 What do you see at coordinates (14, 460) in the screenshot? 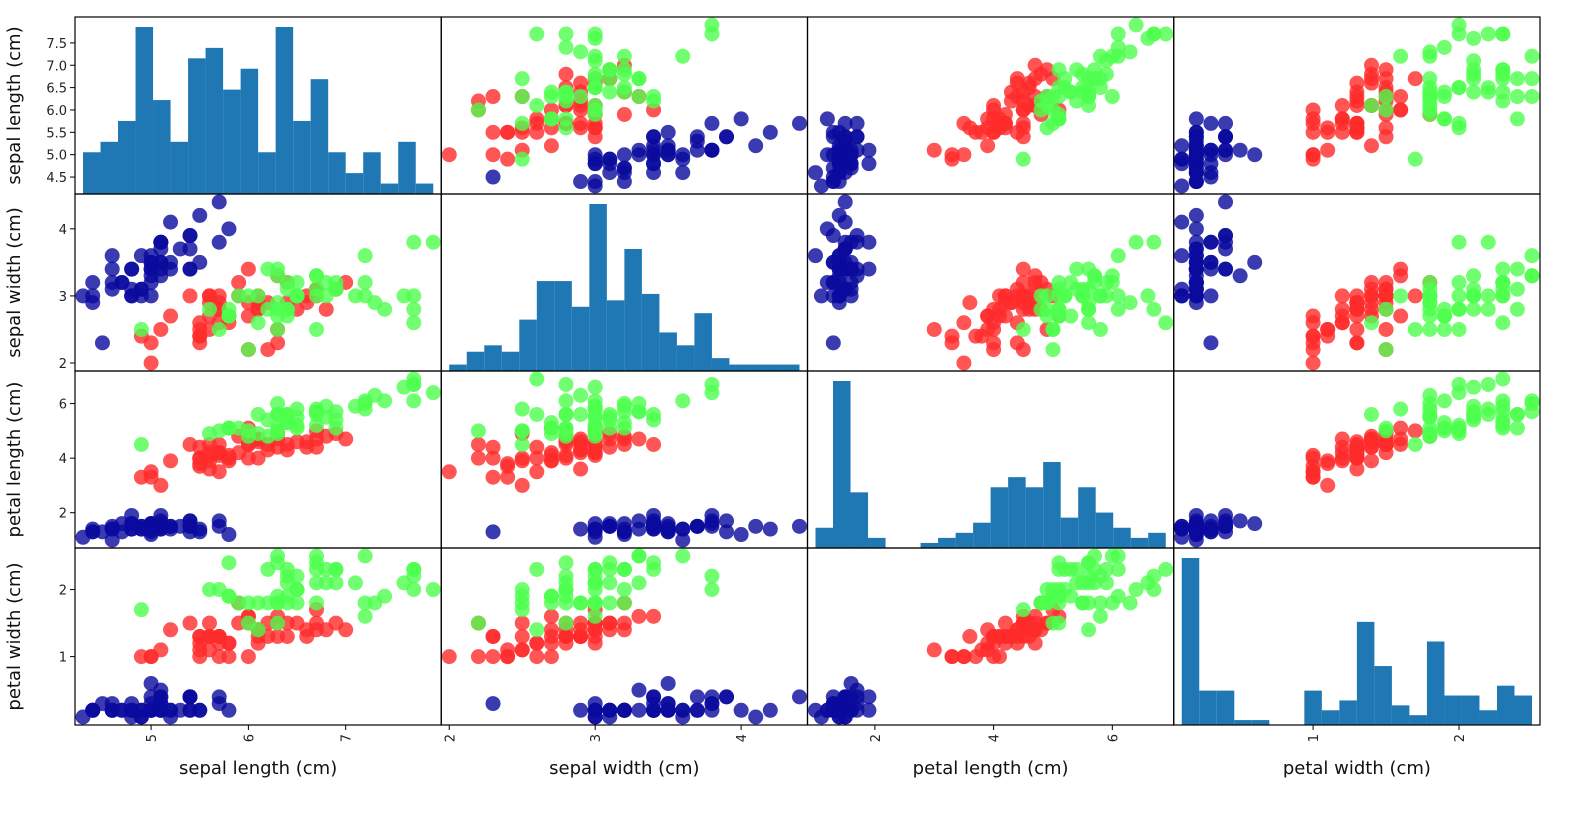
I see `y-axis-label-petal-length: petal length (cm)` at bounding box center [14, 460].